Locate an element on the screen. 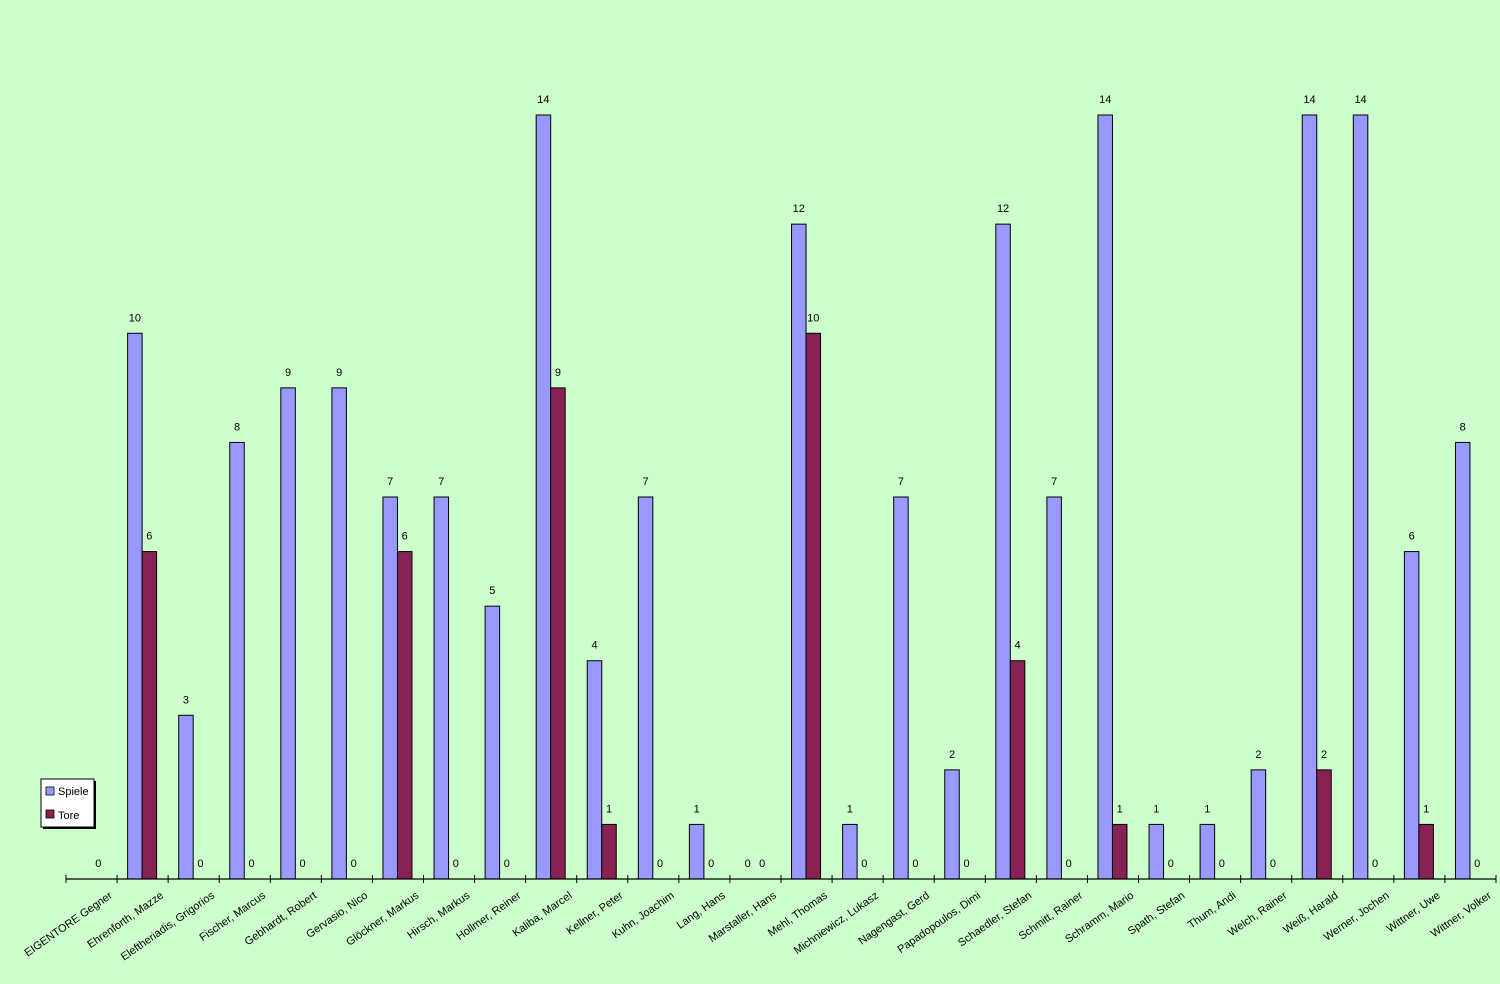 This screenshot has width=1500, height=984. category-label: EIGENTORE Gegner is located at coordinates (68, 924).